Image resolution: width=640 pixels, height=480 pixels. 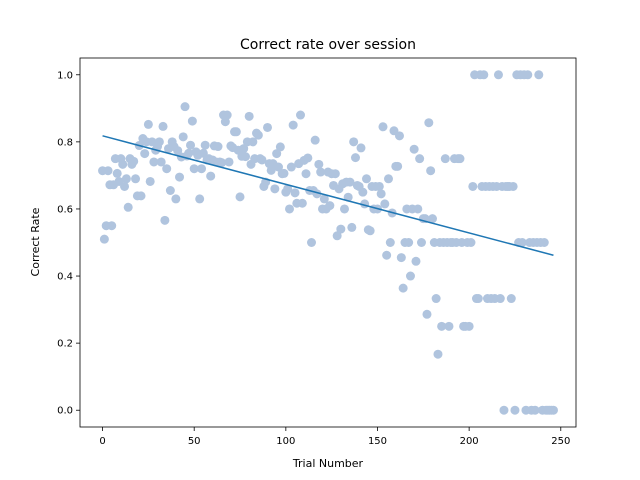 I want to click on y-tick-label: 0.0, so click(x=65, y=411).